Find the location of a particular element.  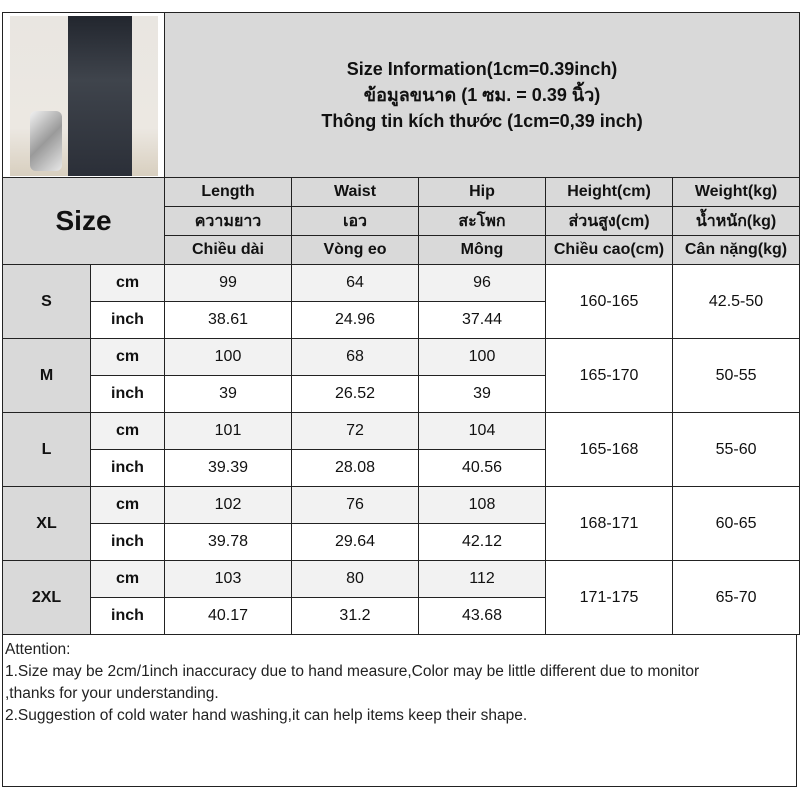

table-row-inch: inch 39 26.52 39 is located at coordinates (401, 394).